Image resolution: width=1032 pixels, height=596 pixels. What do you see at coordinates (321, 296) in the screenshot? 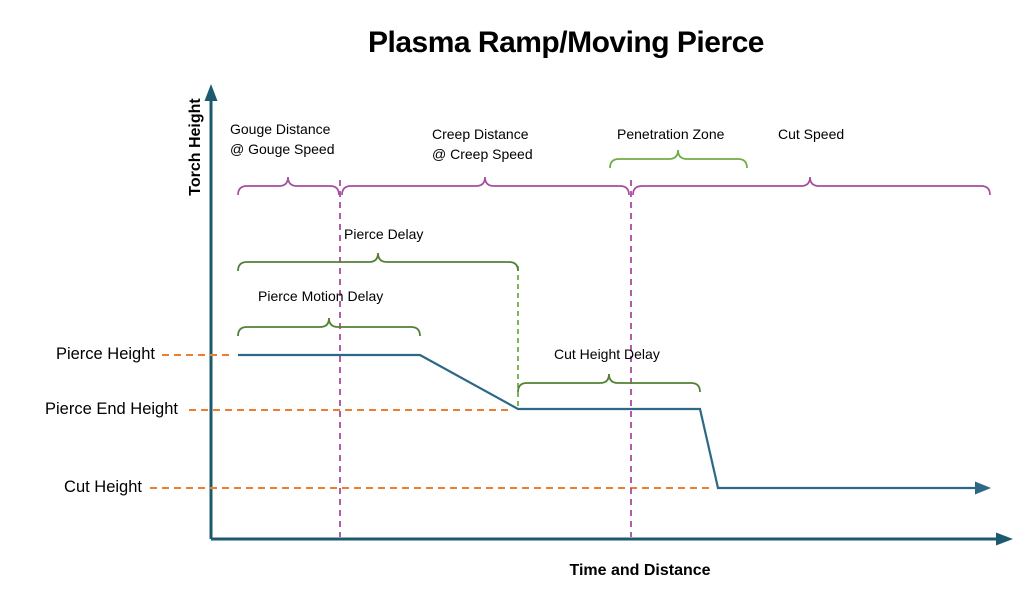
I see `pierce-motion-delay-label: Pierce Motion Delay` at bounding box center [321, 296].